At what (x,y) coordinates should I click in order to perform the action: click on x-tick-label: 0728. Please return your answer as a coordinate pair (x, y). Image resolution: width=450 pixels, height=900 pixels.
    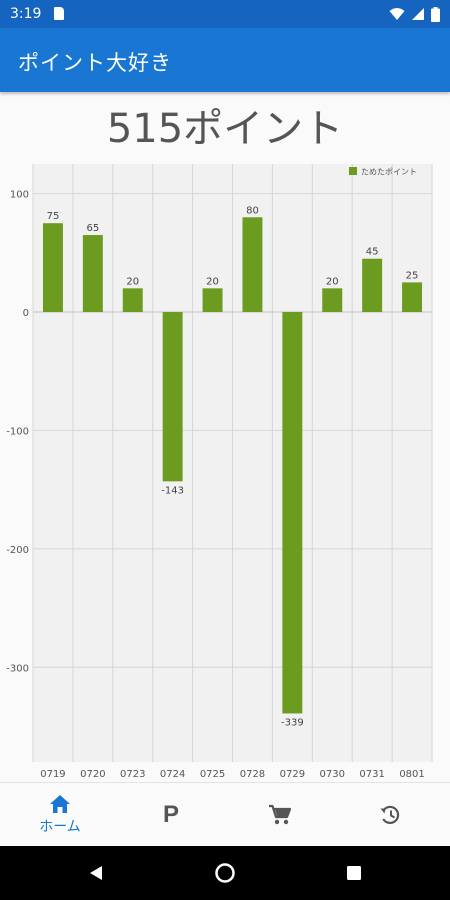
    Looking at the image, I should click on (252, 774).